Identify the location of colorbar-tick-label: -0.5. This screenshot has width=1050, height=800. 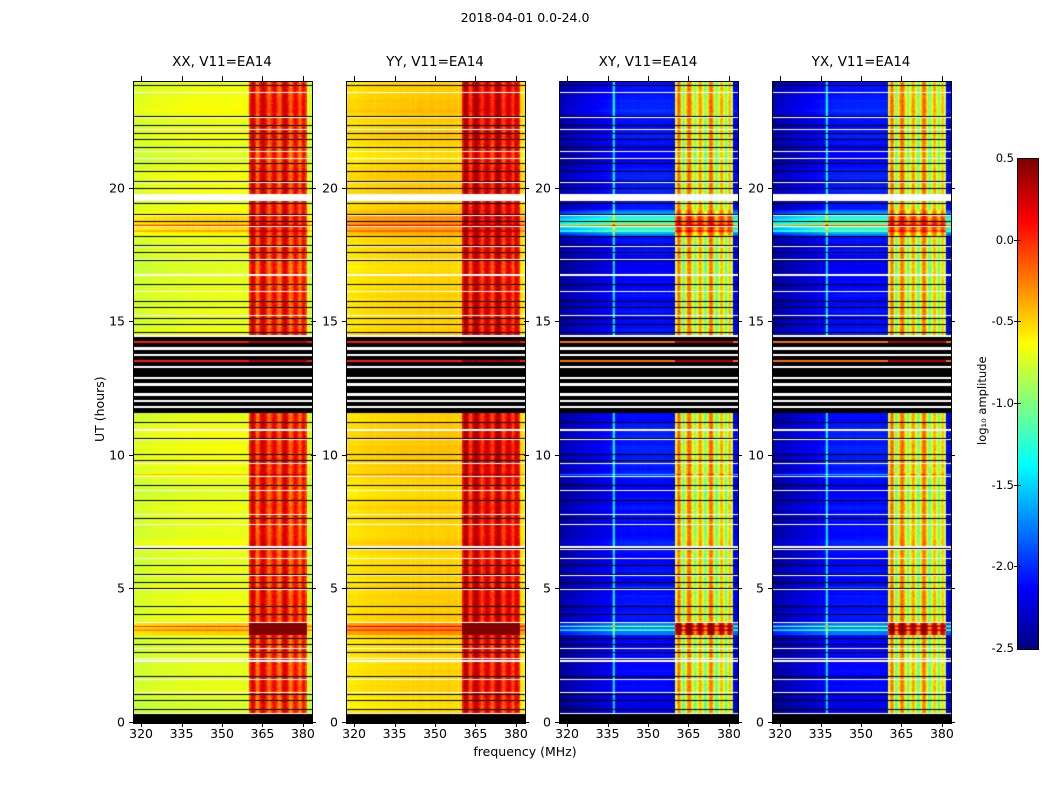
(1002, 321).